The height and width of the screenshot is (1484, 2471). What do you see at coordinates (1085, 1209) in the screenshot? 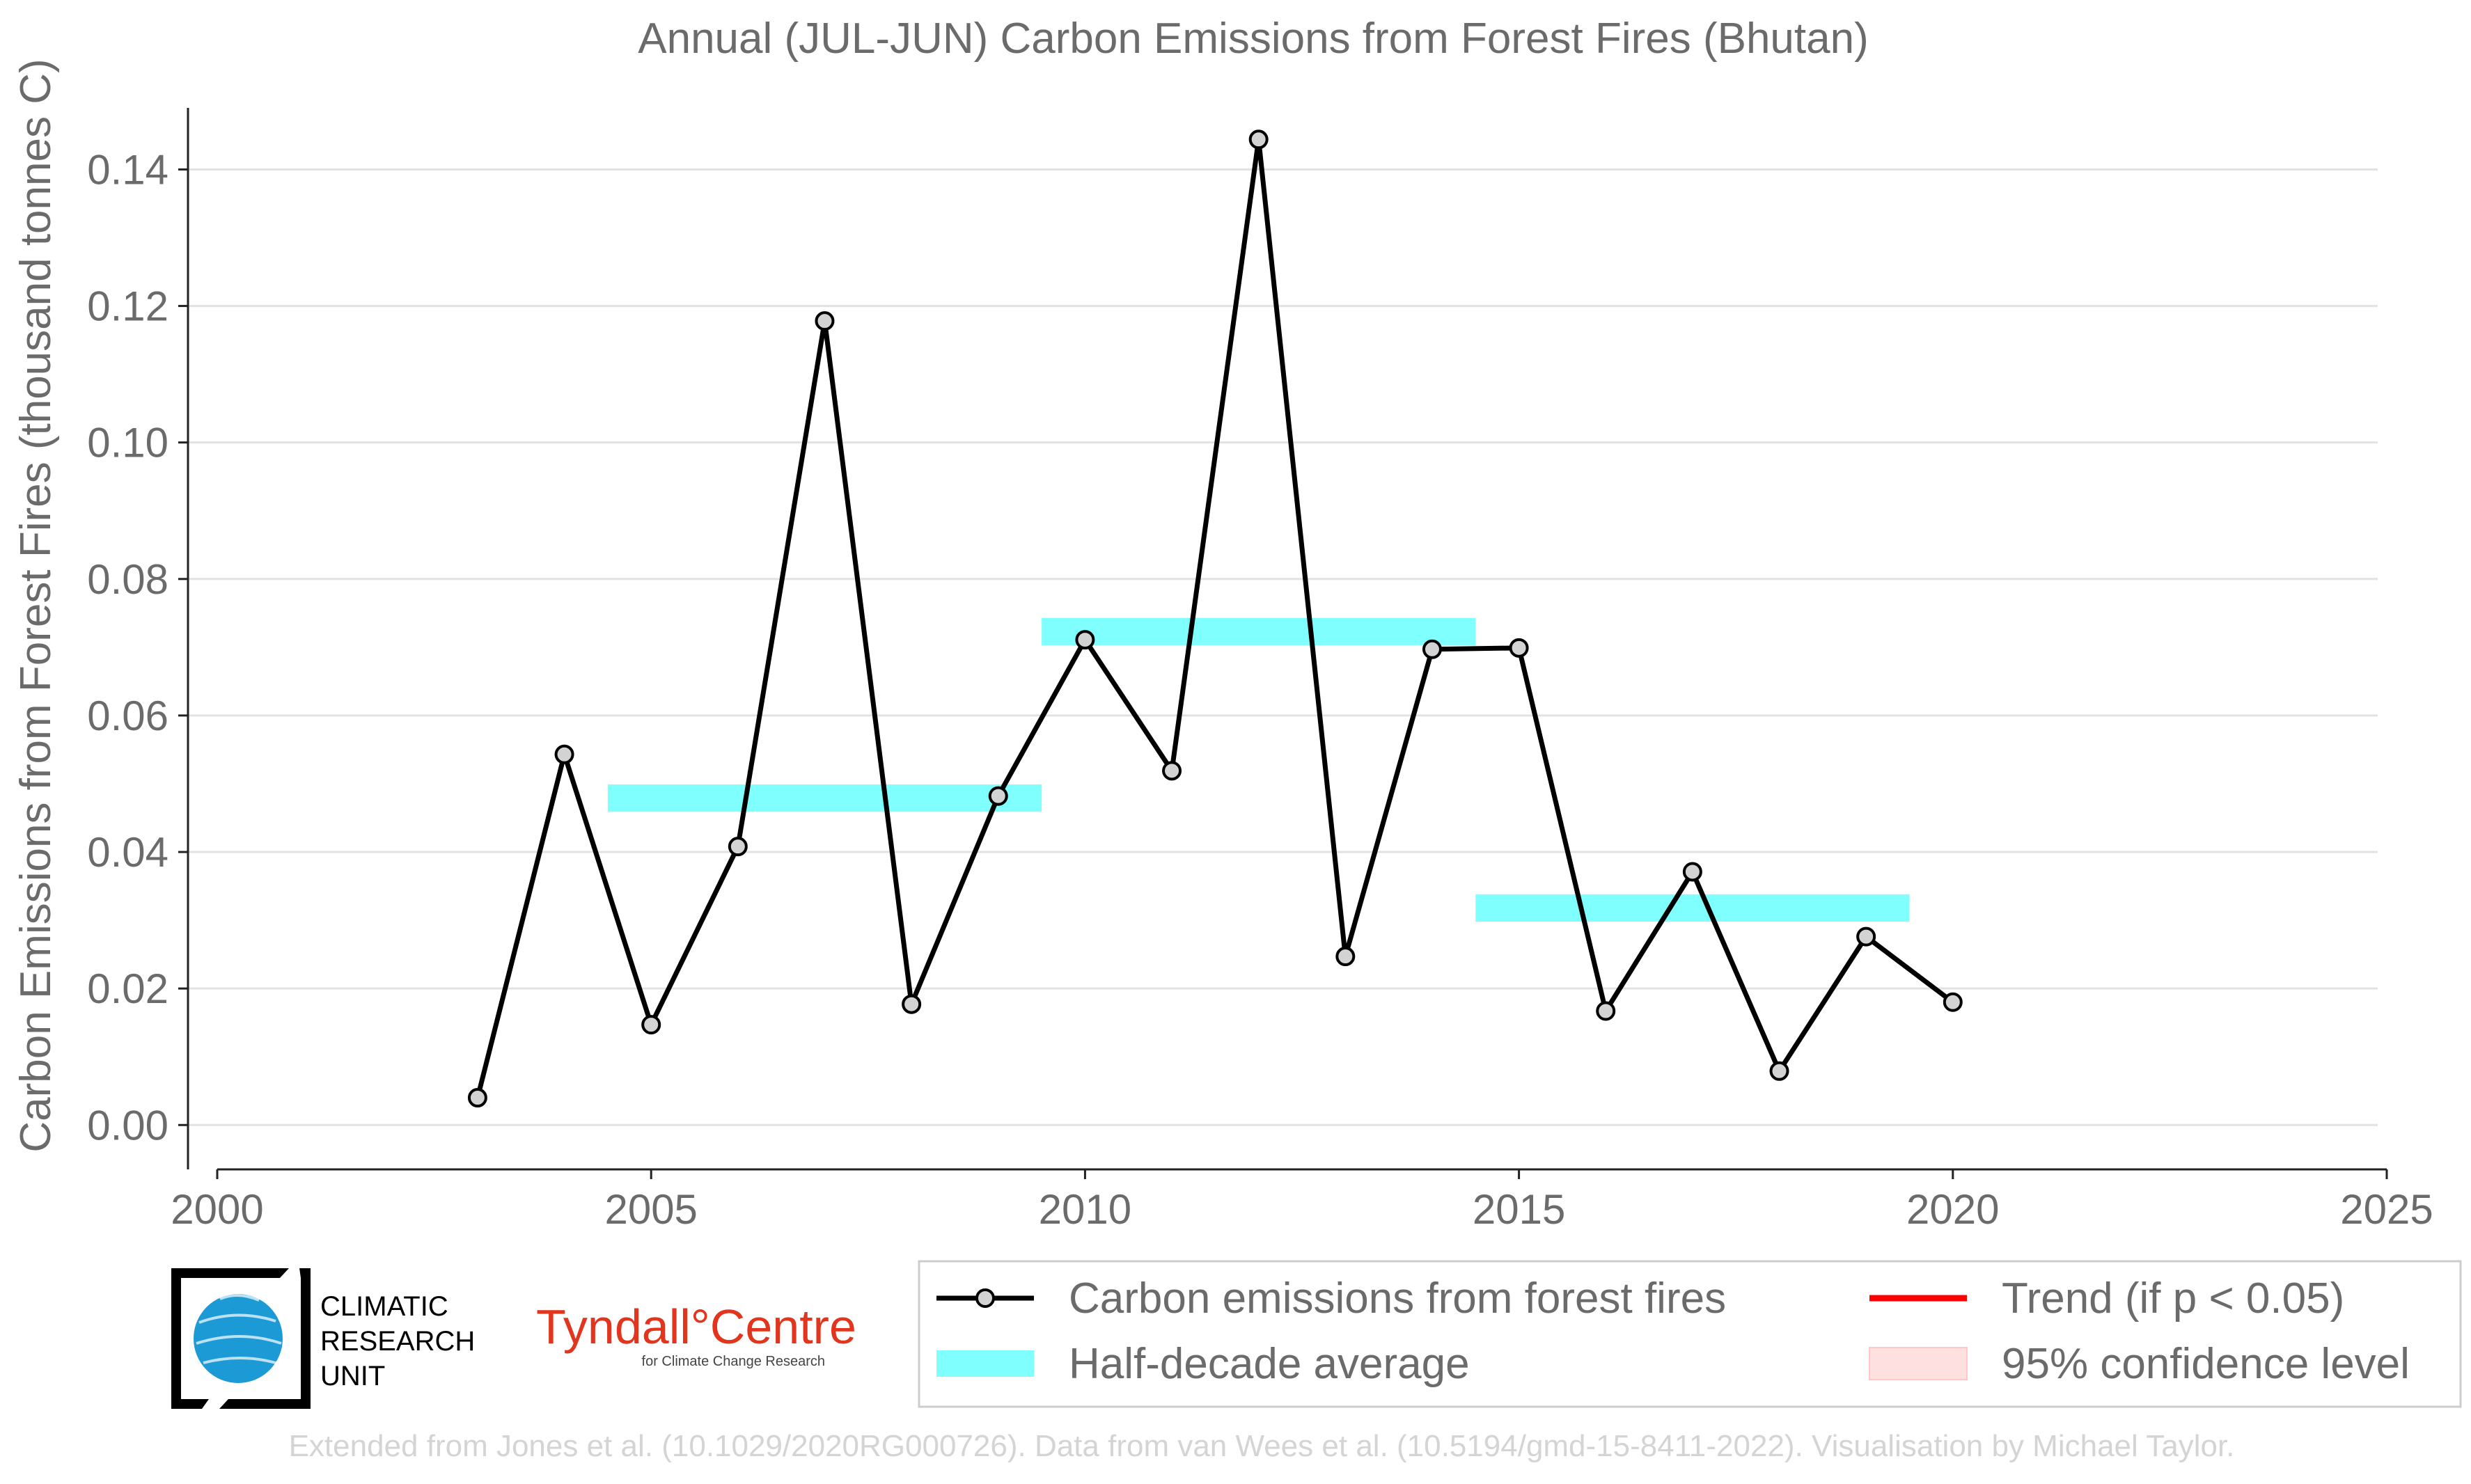
I see `x-tick-label: 2010` at bounding box center [1085, 1209].